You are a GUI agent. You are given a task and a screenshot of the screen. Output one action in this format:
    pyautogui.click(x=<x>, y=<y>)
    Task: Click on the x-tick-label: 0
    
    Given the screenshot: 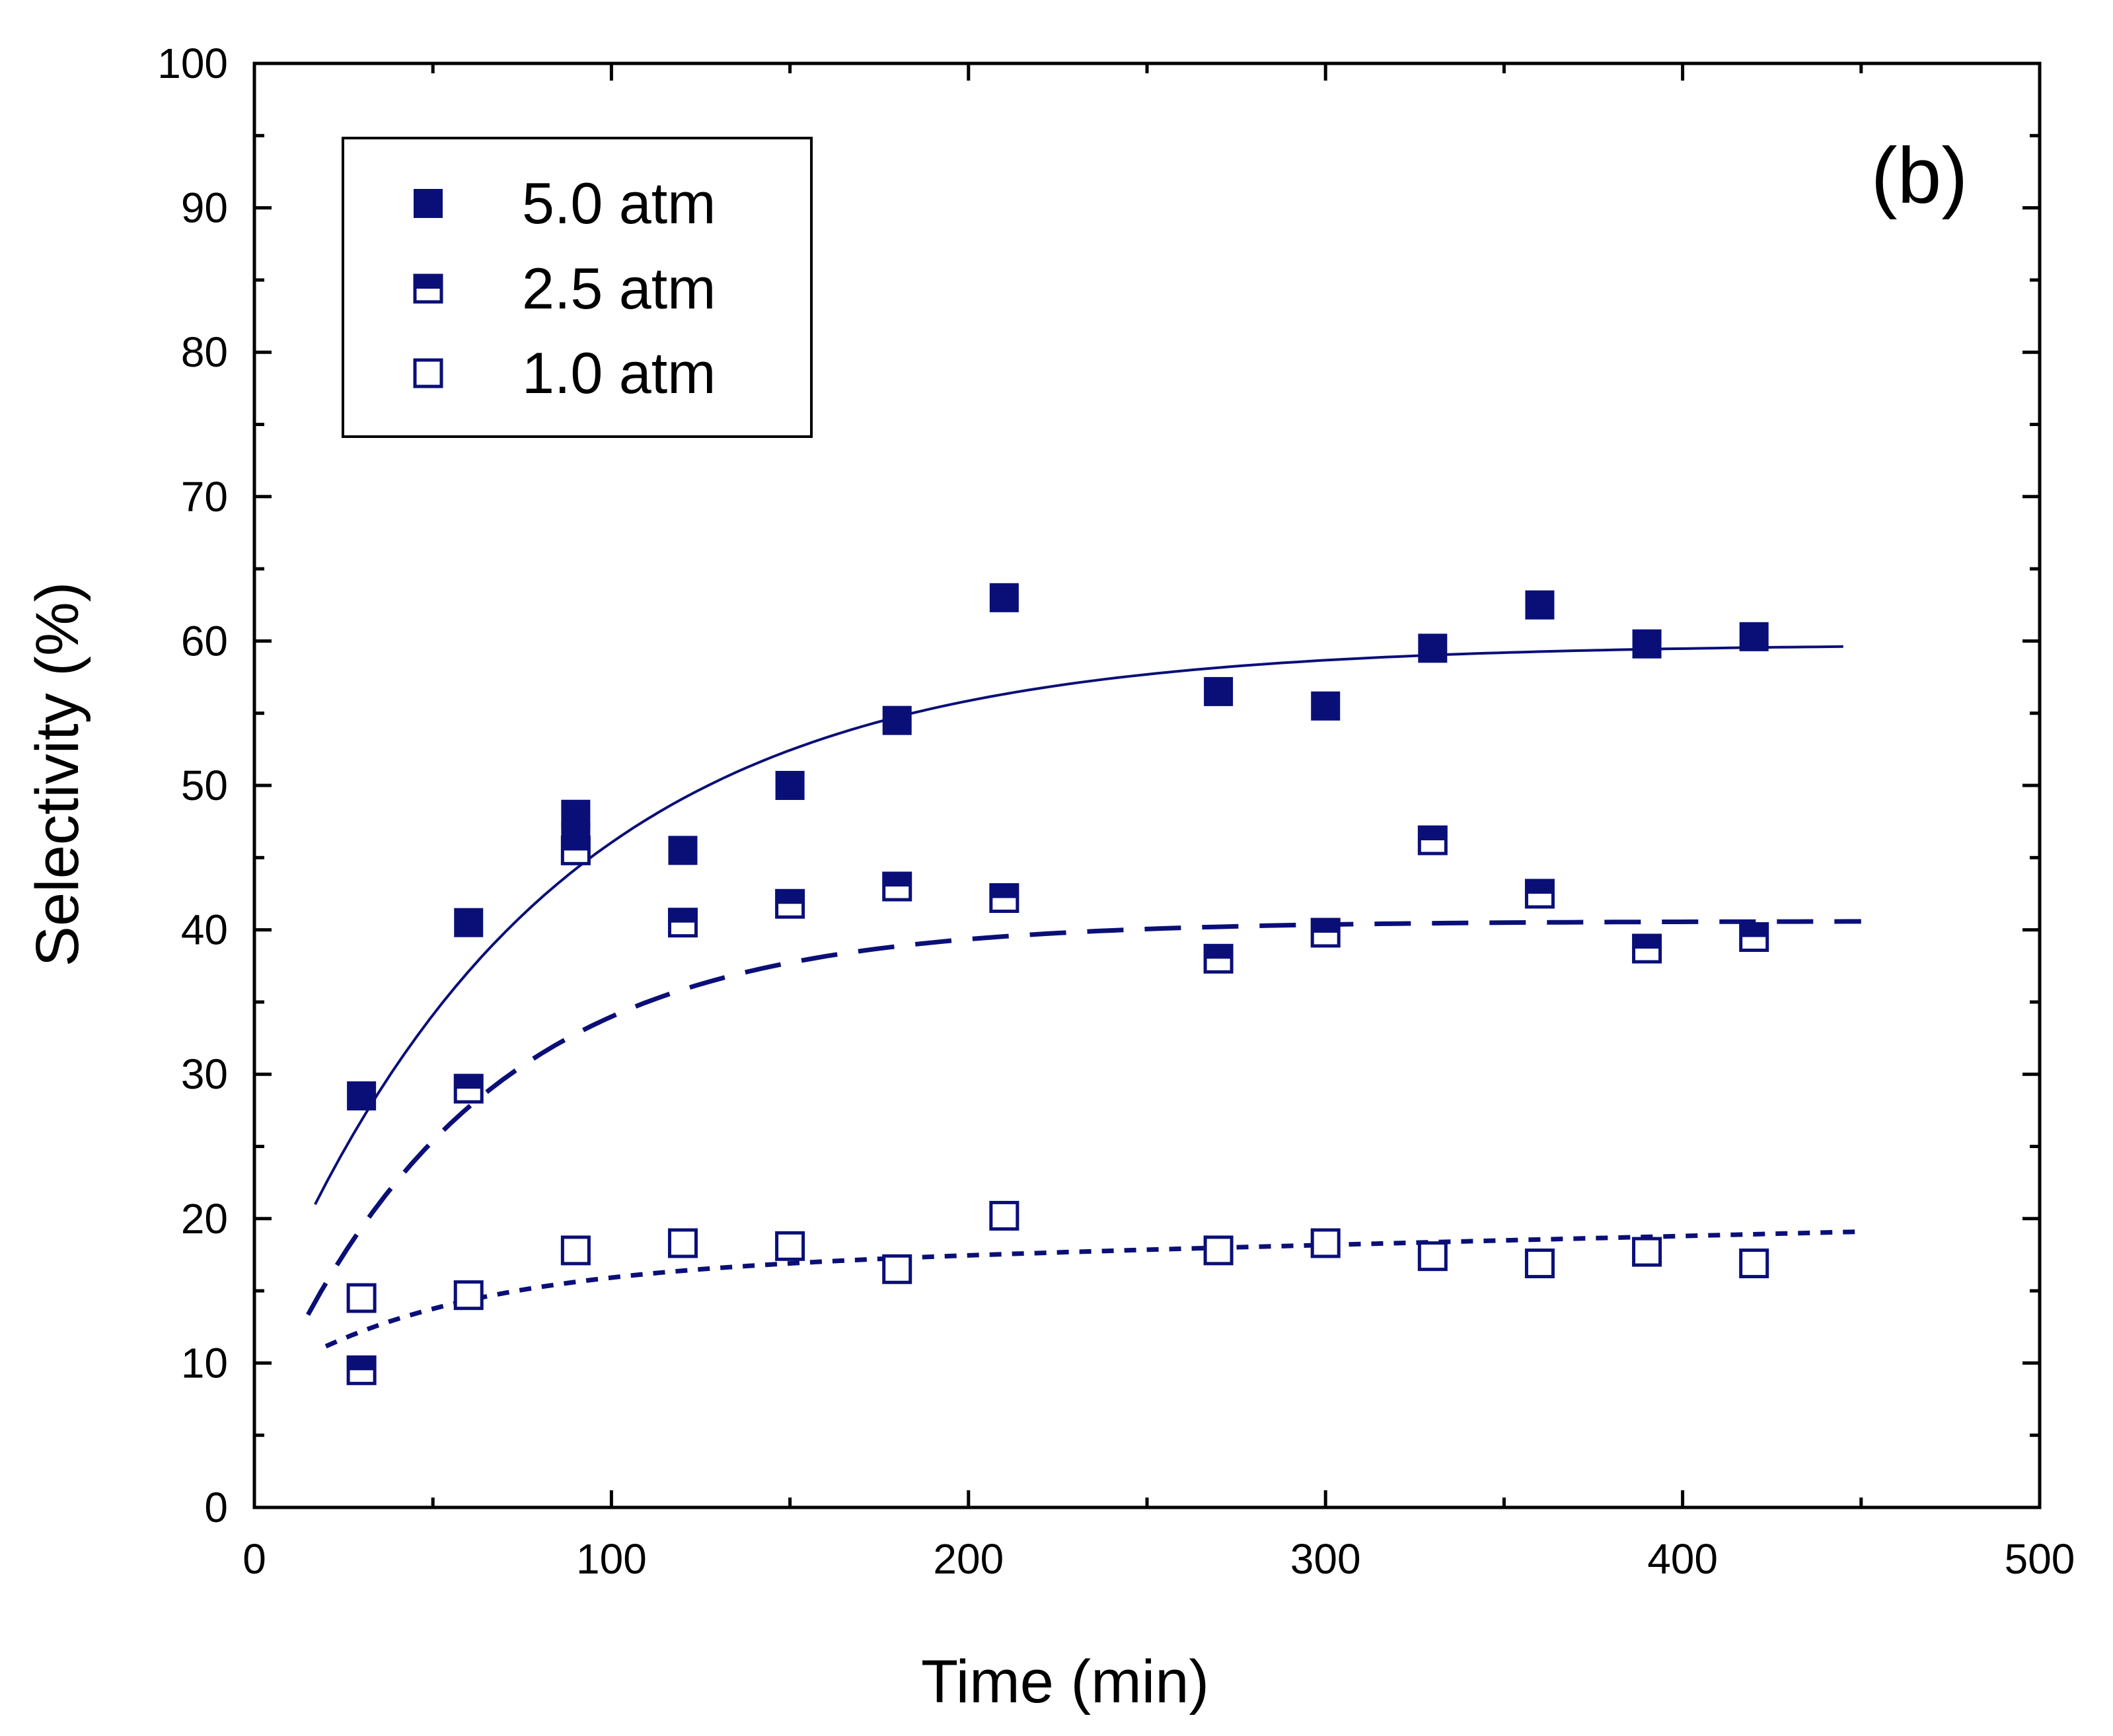 What is the action you would take?
    pyautogui.click(x=254, y=1559)
    